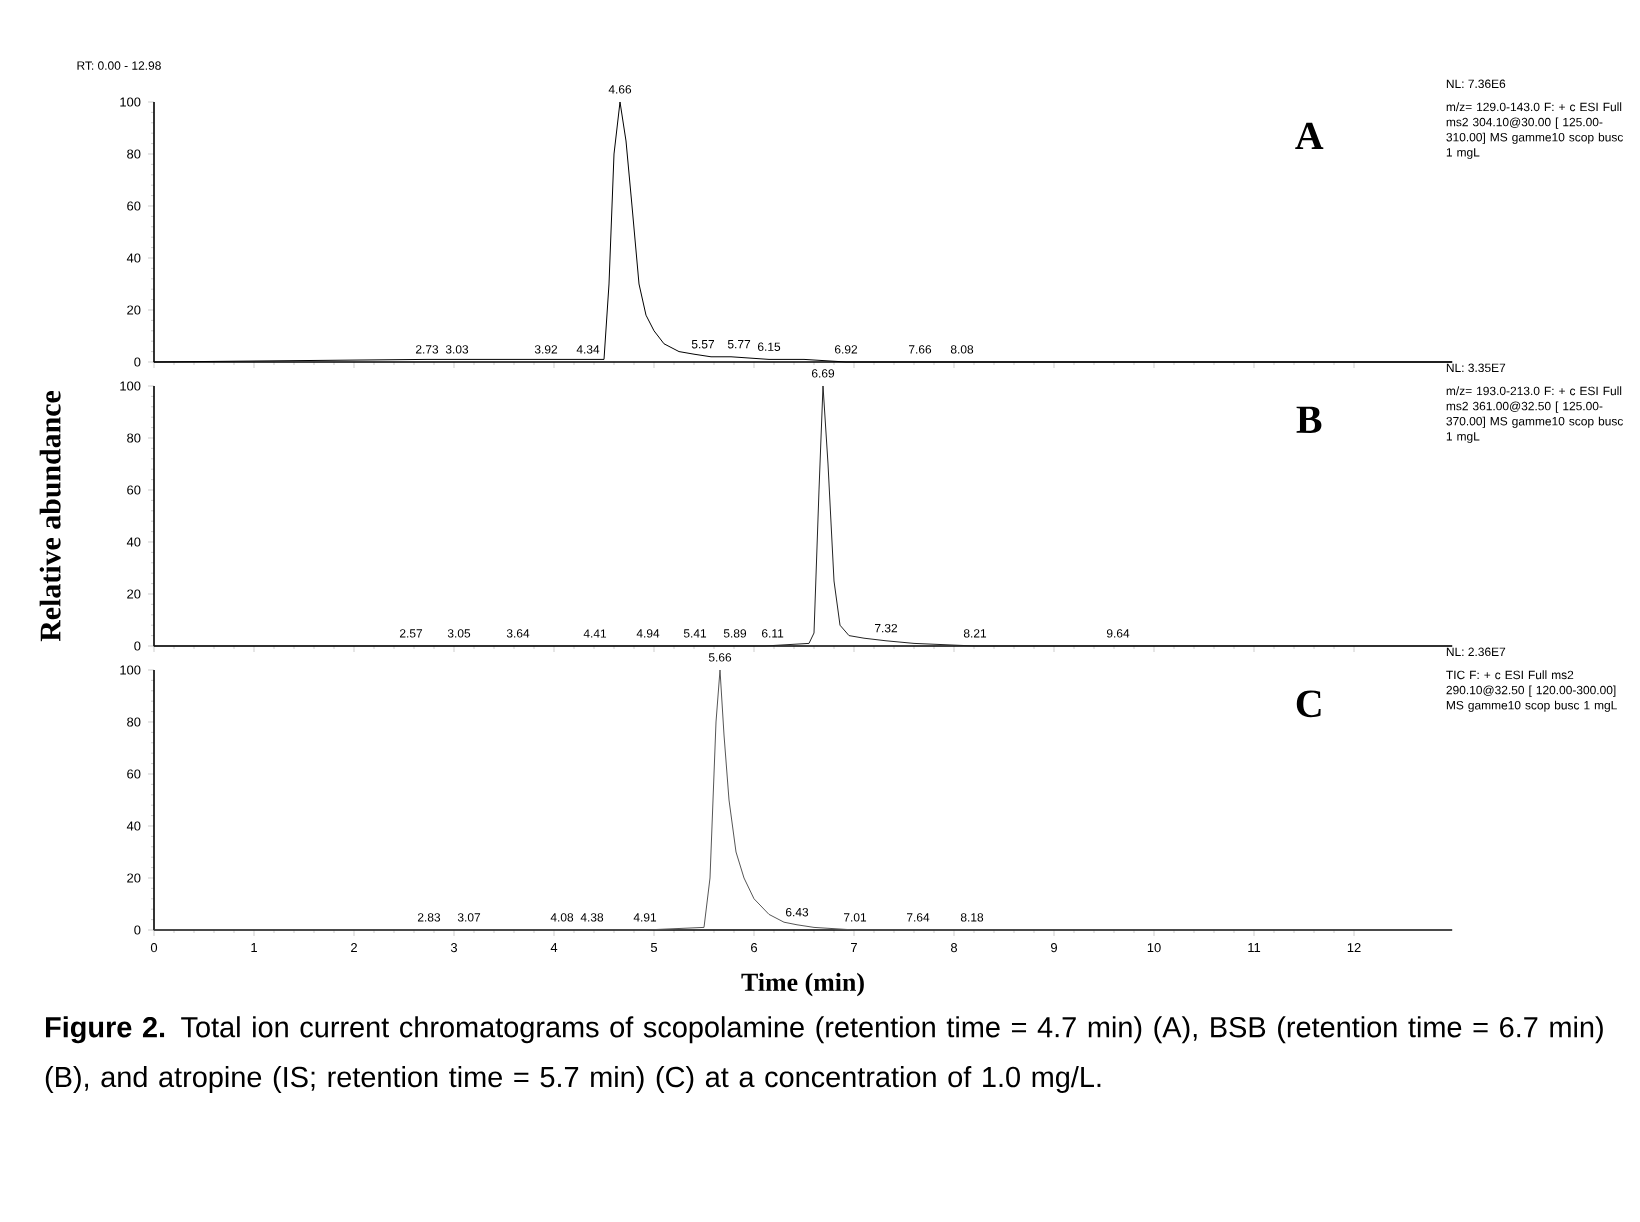 Image resolution: width=1640 pixels, height=1222 pixels. Describe the element at coordinates (824, 1054) in the screenshot. I see `text: Figure 2. Total ion current chromatograms of scopolamine (retention time = 4.7 min) (A), BSB (retention time = 6.7 min) (B), and atropine (IS; retention time = 5.7 min) (C) at a concentration of 1.0 mg/L.` at that location.